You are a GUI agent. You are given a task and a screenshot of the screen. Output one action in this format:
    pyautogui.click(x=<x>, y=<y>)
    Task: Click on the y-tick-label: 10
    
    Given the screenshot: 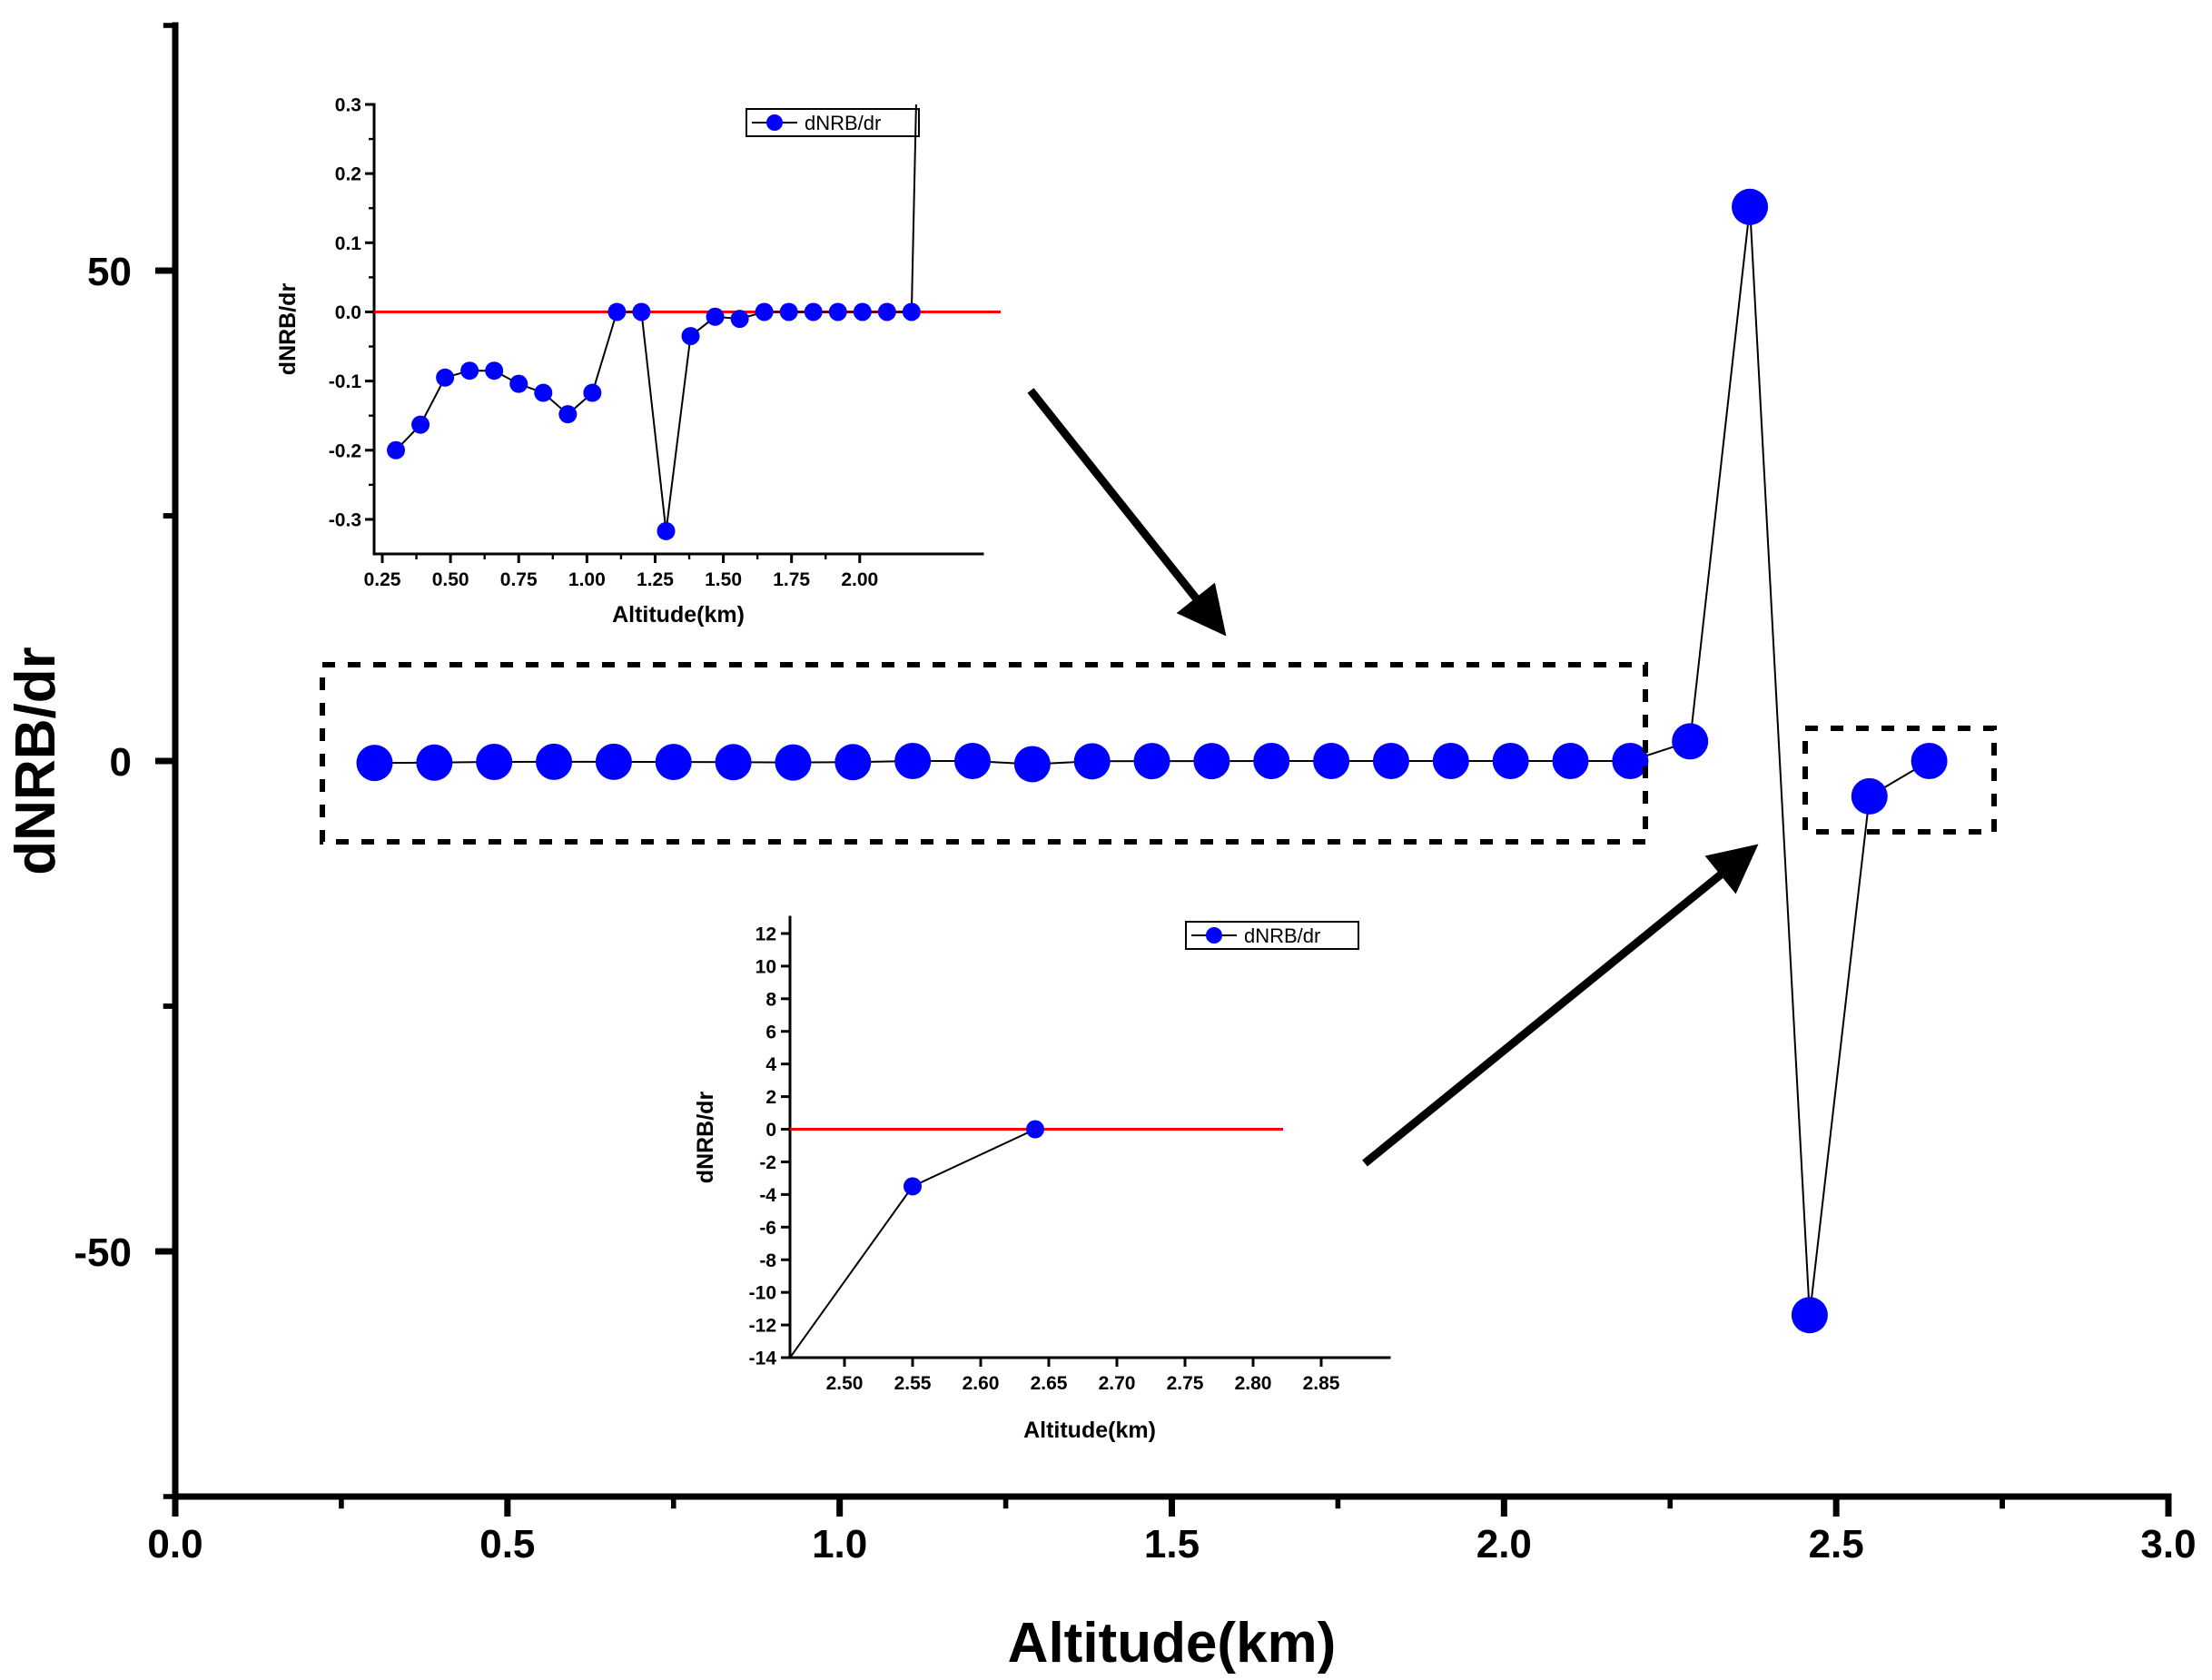 What is the action you would take?
    pyautogui.click(x=766, y=967)
    